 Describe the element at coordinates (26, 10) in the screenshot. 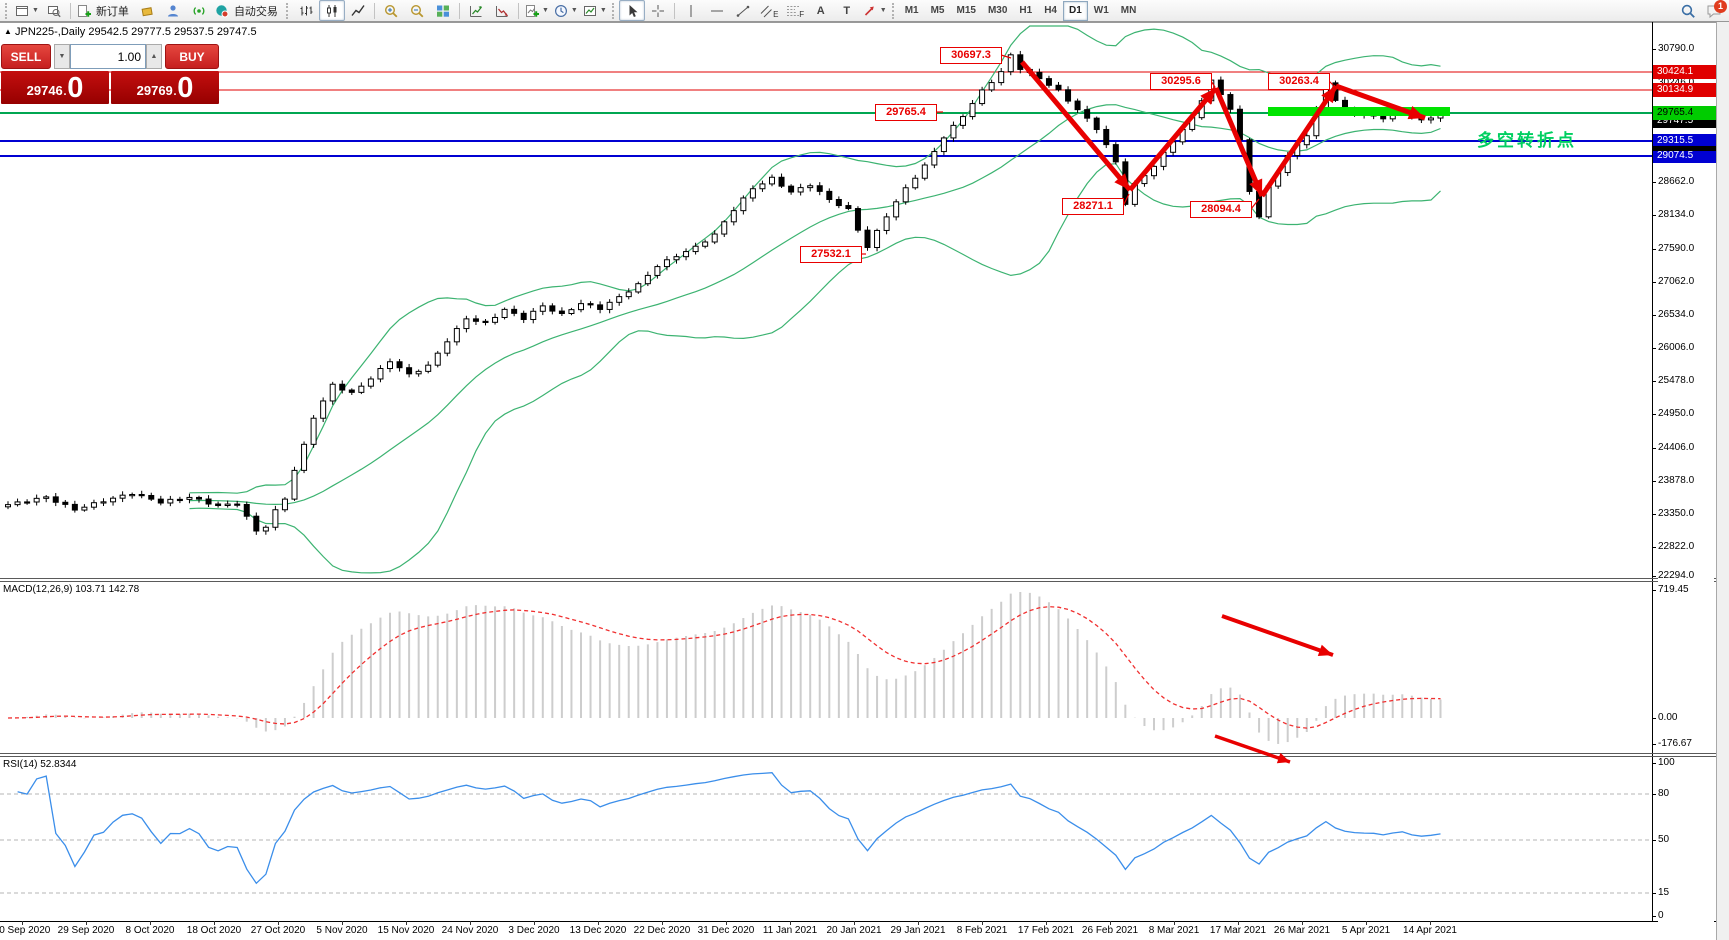

I see `chart-window-button: ▼` at that location.